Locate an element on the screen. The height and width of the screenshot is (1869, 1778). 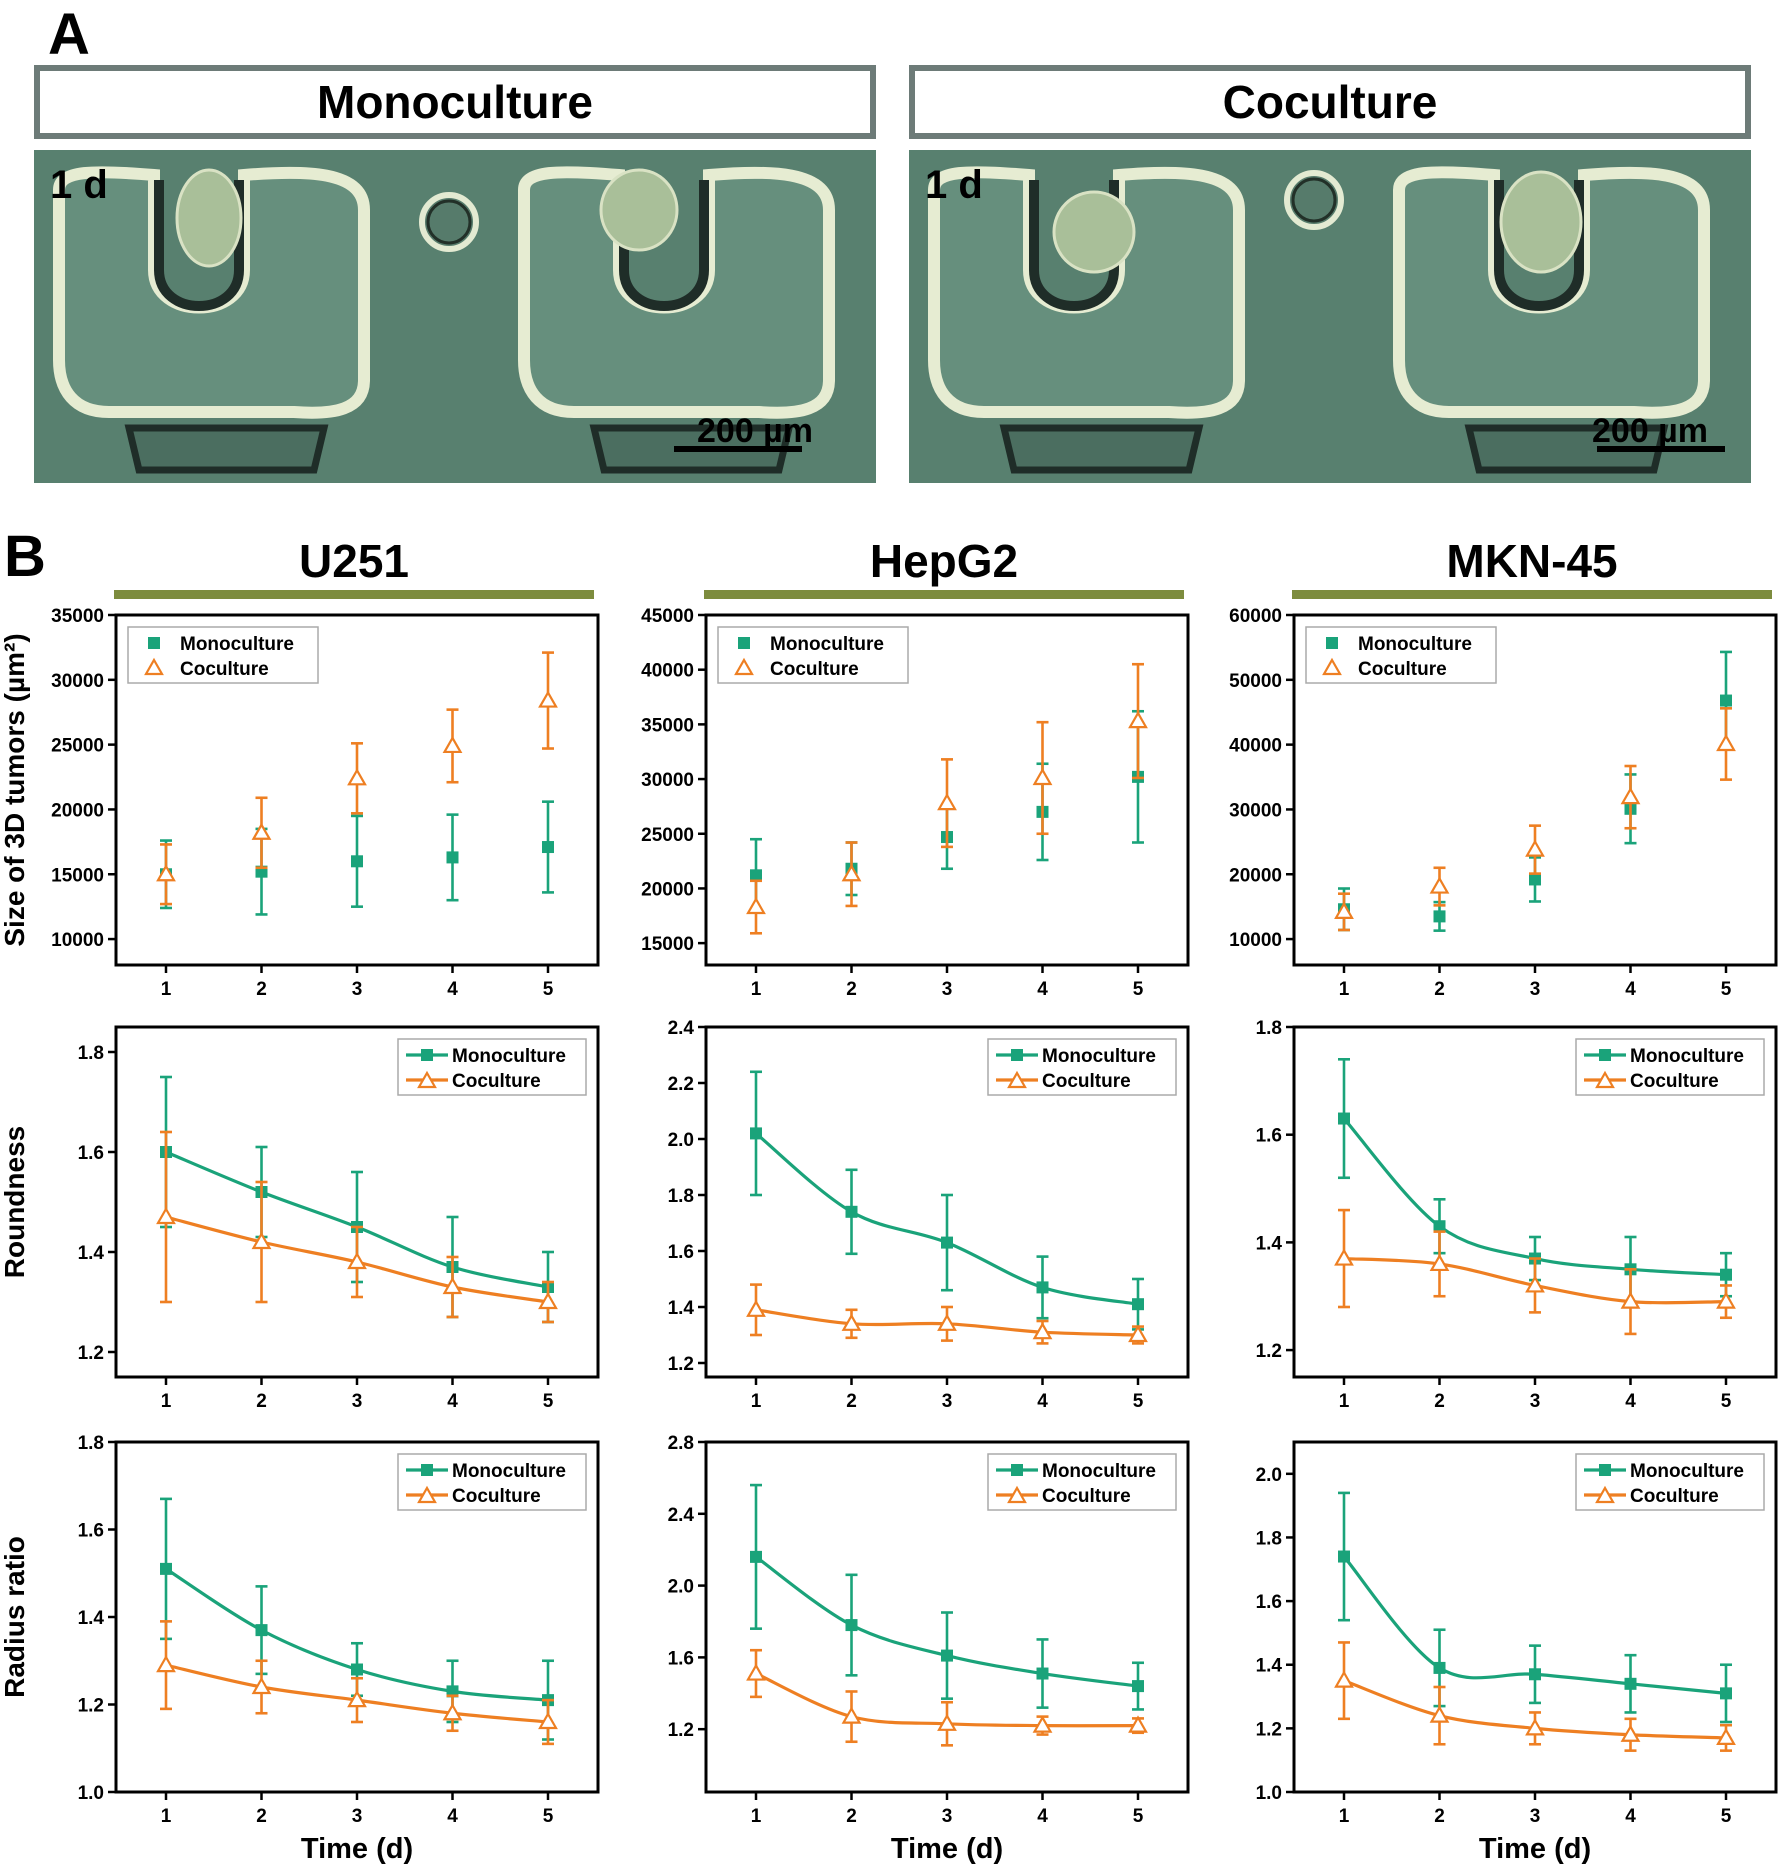
column-title-mkn45: MKN-45 is located at coordinates (1532, 561).